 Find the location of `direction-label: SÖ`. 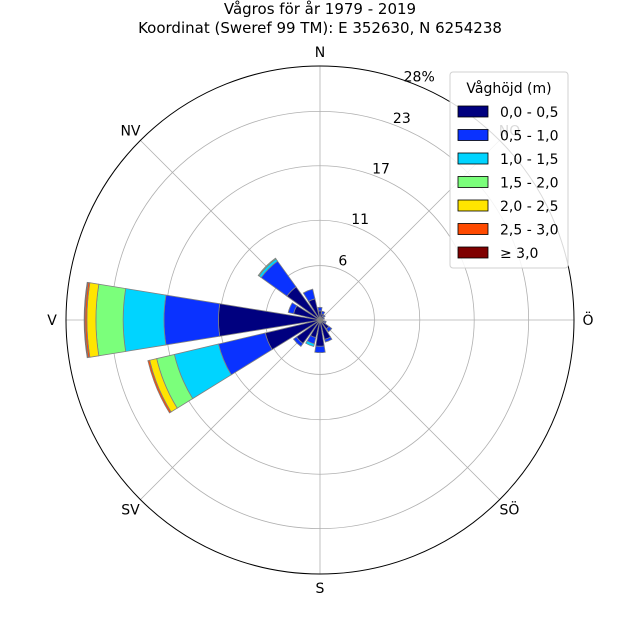

direction-label: SÖ is located at coordinates (510, 510).